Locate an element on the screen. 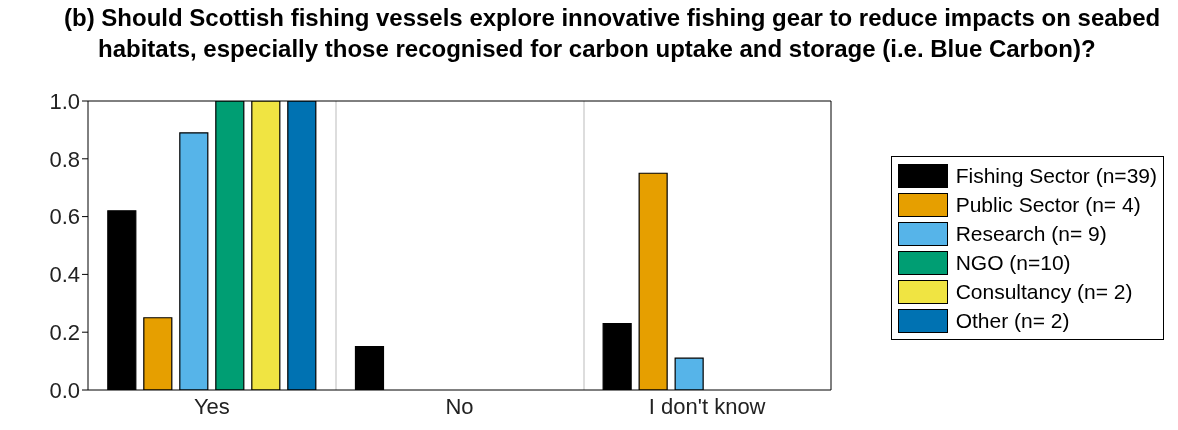 The image size is (1178, 430). legend-label: Fishing Sector (n=39) is located at coordinates (1056, 175).